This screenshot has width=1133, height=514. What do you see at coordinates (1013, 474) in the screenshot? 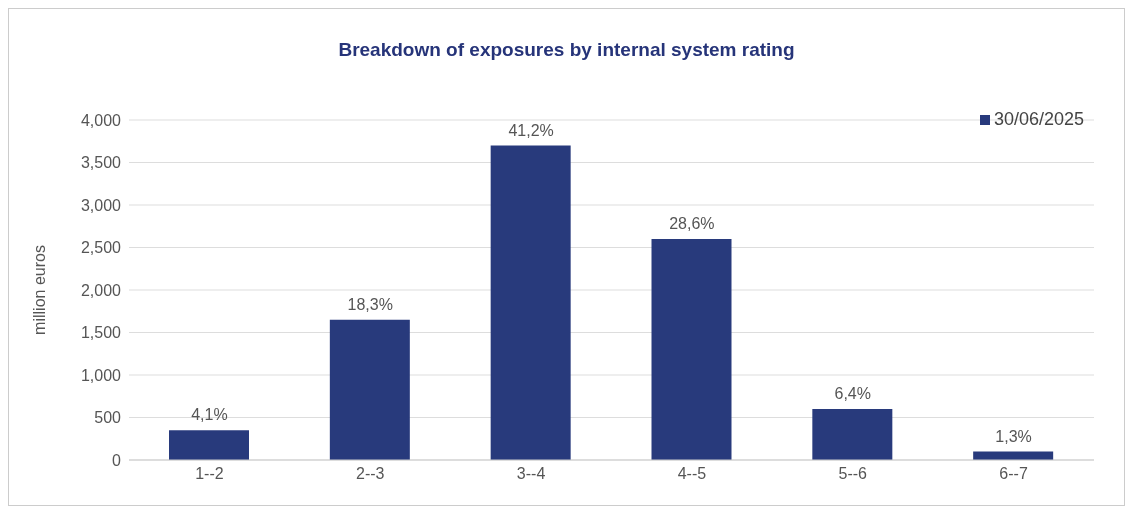
I see `x-tick-label: 6--7` at bounding box center [1013, 474].